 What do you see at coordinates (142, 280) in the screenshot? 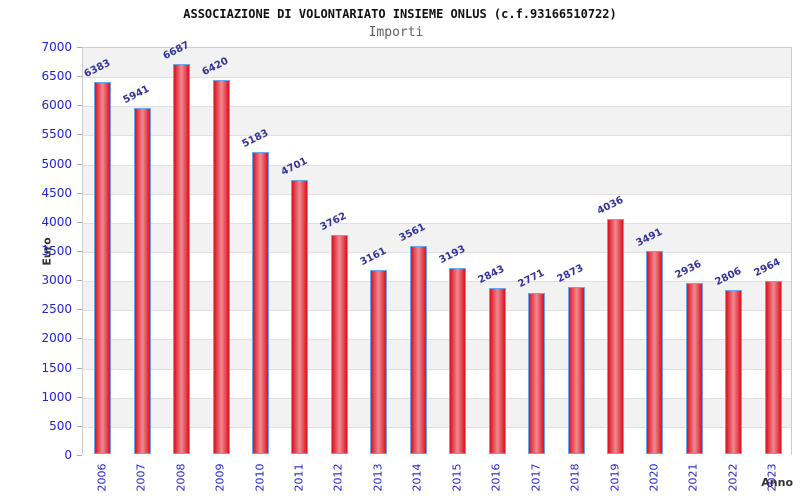
I see `bar-2007` at bounding box center [142, 280].